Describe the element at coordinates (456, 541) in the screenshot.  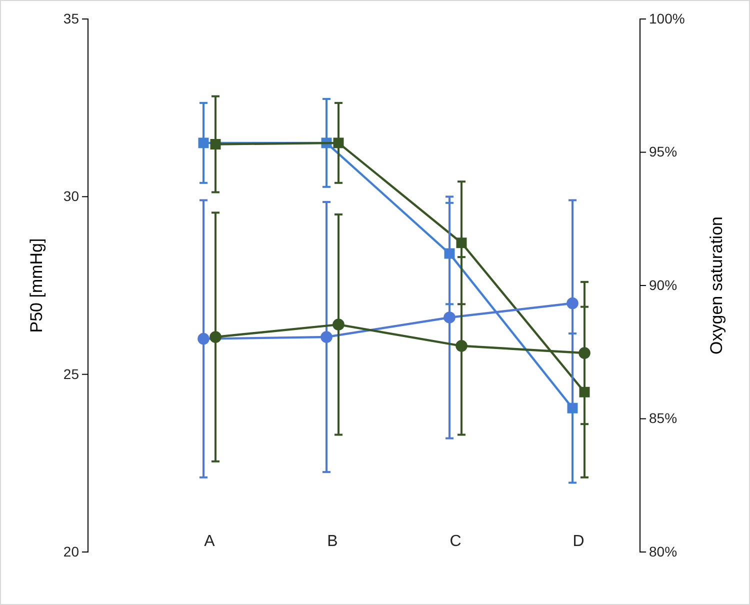
I see `x-tick-label: C` at that location.